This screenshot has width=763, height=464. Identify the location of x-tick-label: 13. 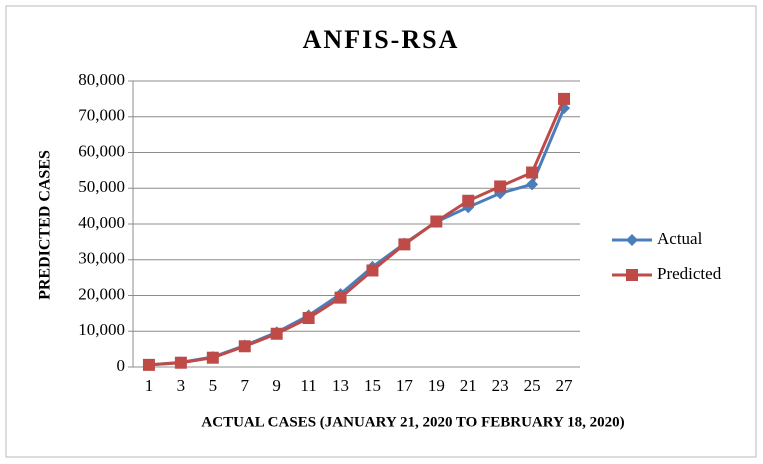
(340, 385).